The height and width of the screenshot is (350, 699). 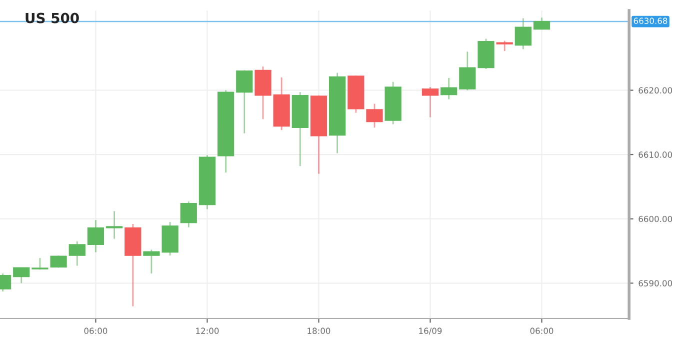 I want to click on x-tick-label: 18:00, so click(x=319, y=331).